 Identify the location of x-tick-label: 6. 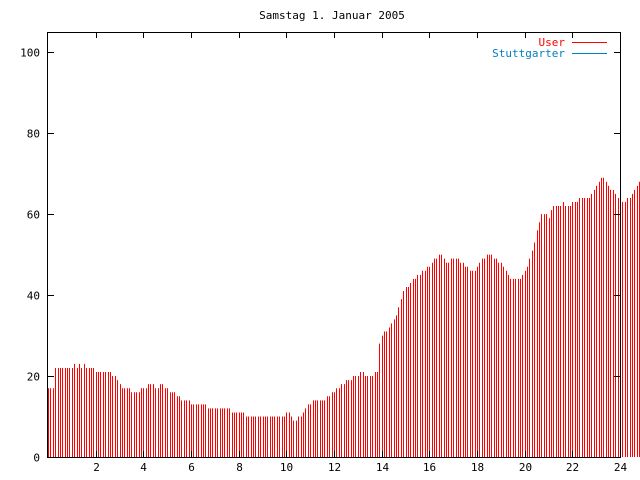
(191, 467).